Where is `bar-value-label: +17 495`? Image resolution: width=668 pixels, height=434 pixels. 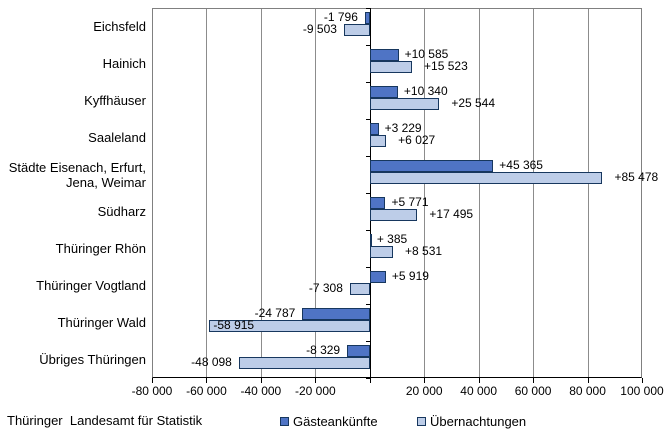
bar-value-label: +17 495 is located at coordinates (451, 214).